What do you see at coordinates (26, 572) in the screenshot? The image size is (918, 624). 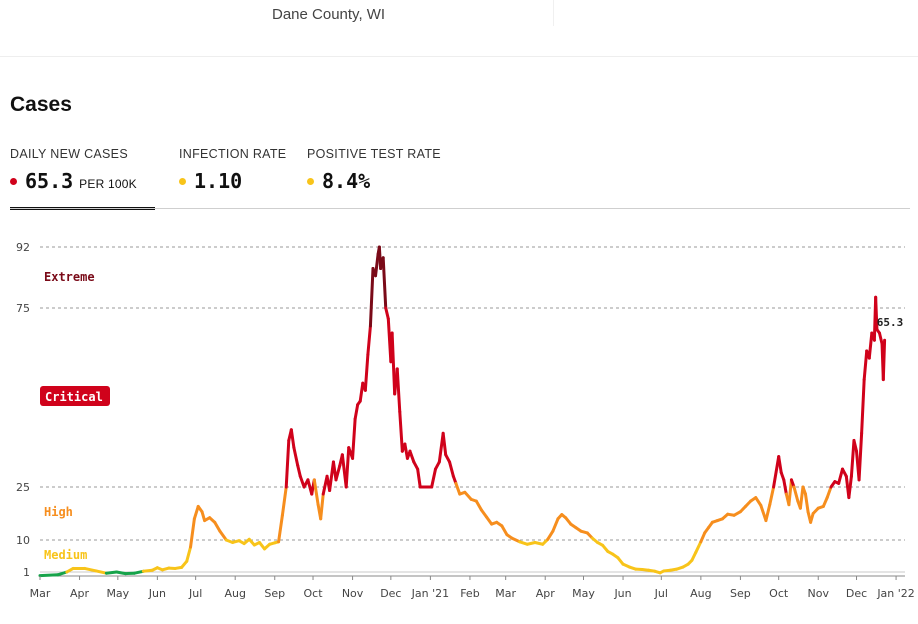 I see `y-tick-label: 1` at bounding box center [26, 572].